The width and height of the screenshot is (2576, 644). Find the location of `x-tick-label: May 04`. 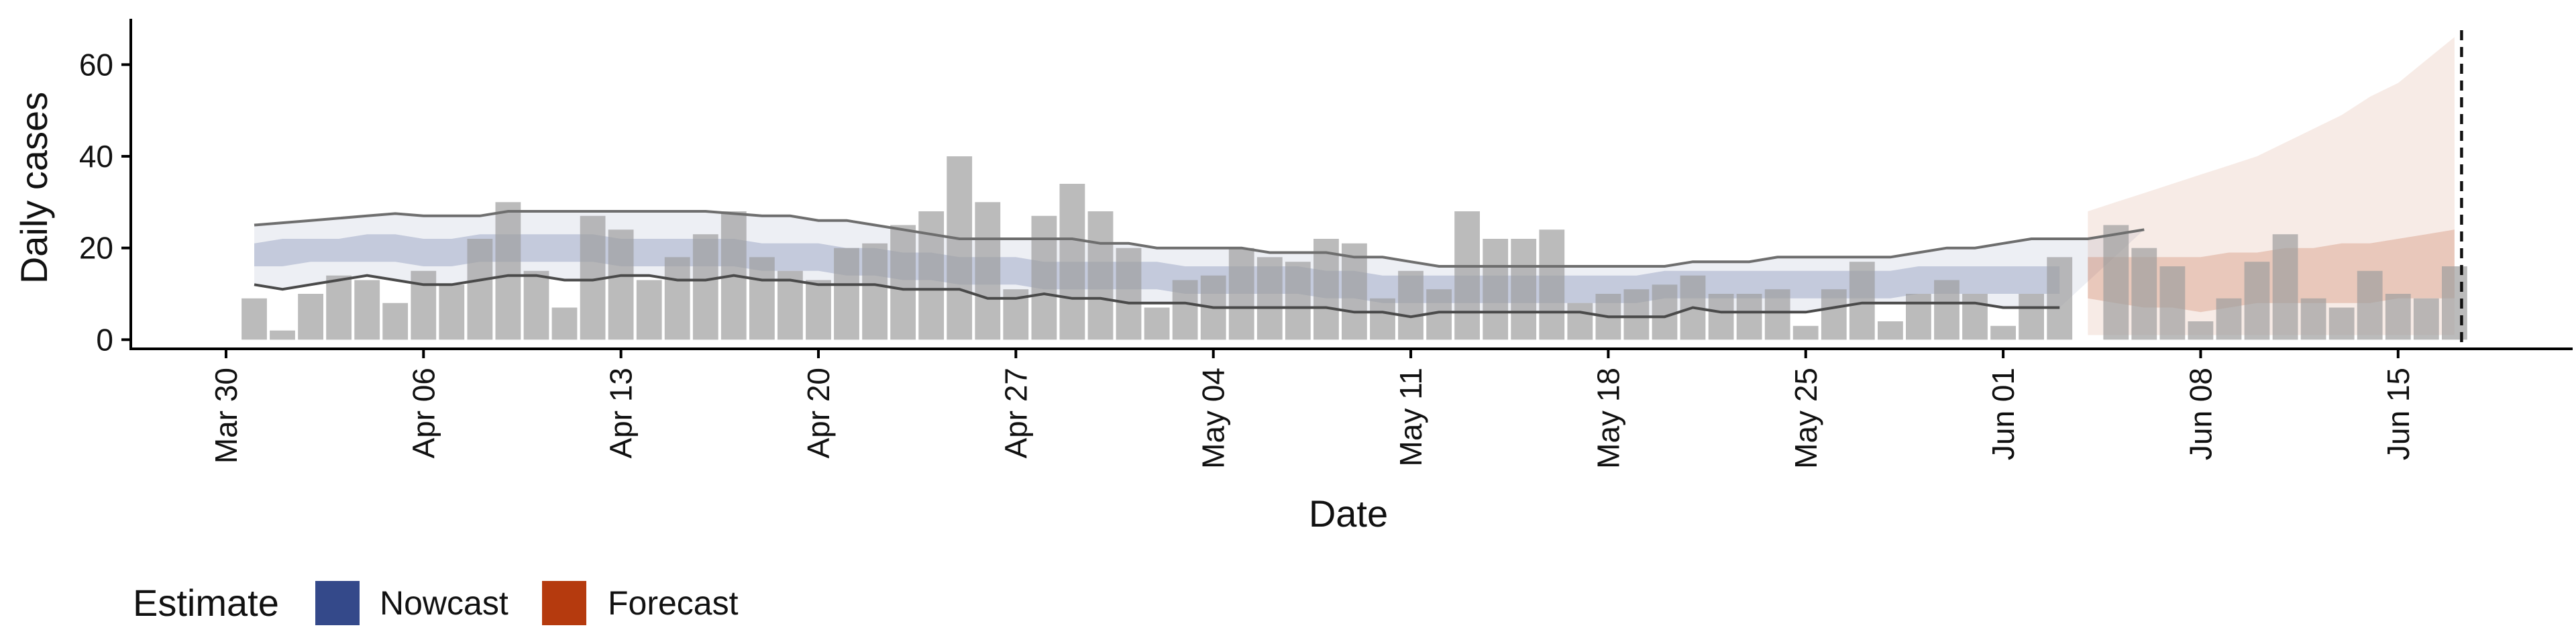

x-tick-label: May 04 is located at coordinates (1213, 418).